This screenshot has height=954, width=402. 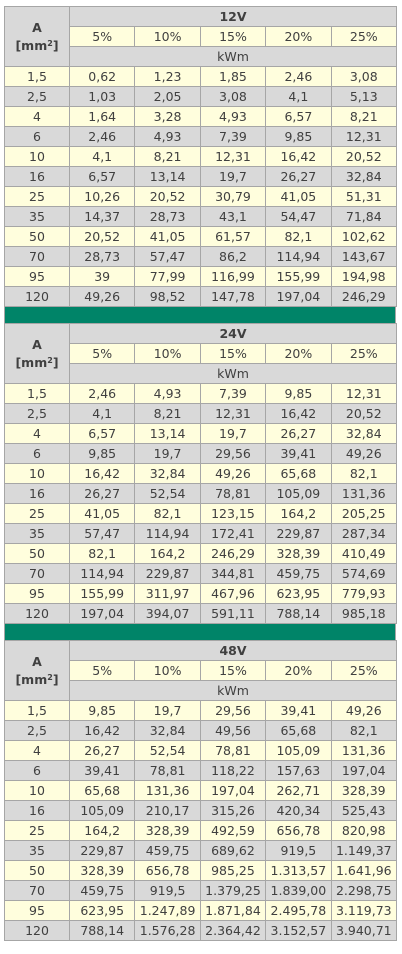 I want to click on value-cell: 7,39, so click(x=233, y=393).